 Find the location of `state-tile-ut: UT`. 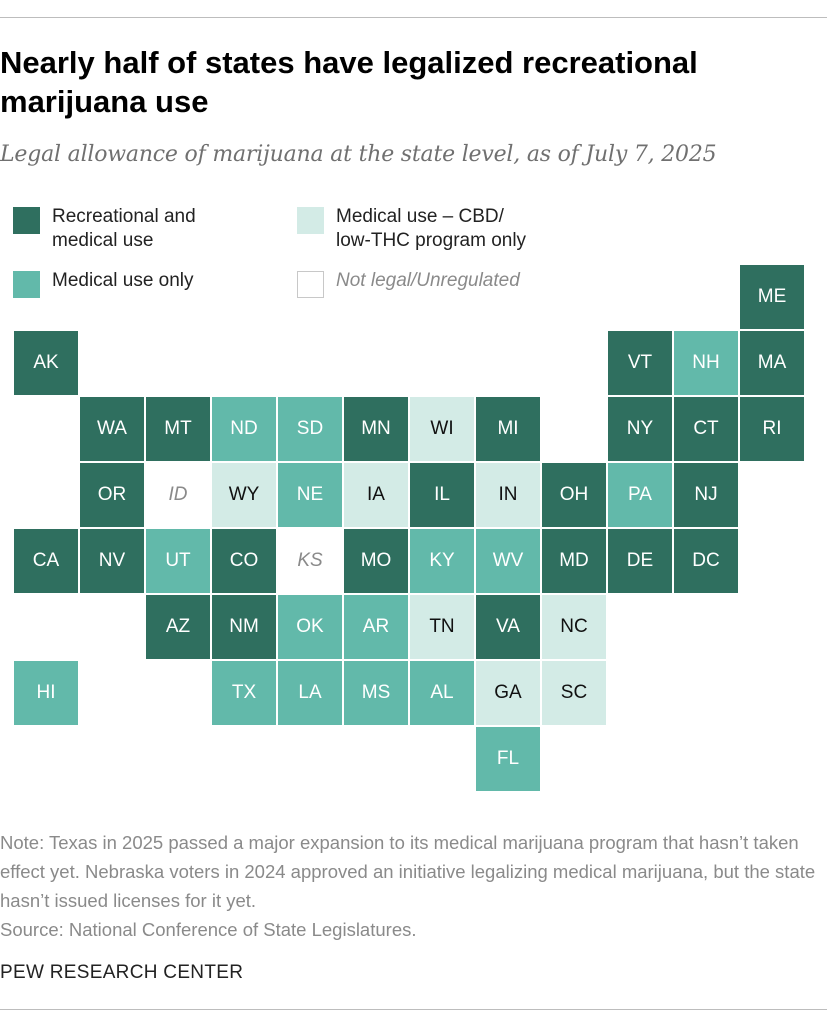

state-tile-ut: UT is located at coordinates (178, 561).